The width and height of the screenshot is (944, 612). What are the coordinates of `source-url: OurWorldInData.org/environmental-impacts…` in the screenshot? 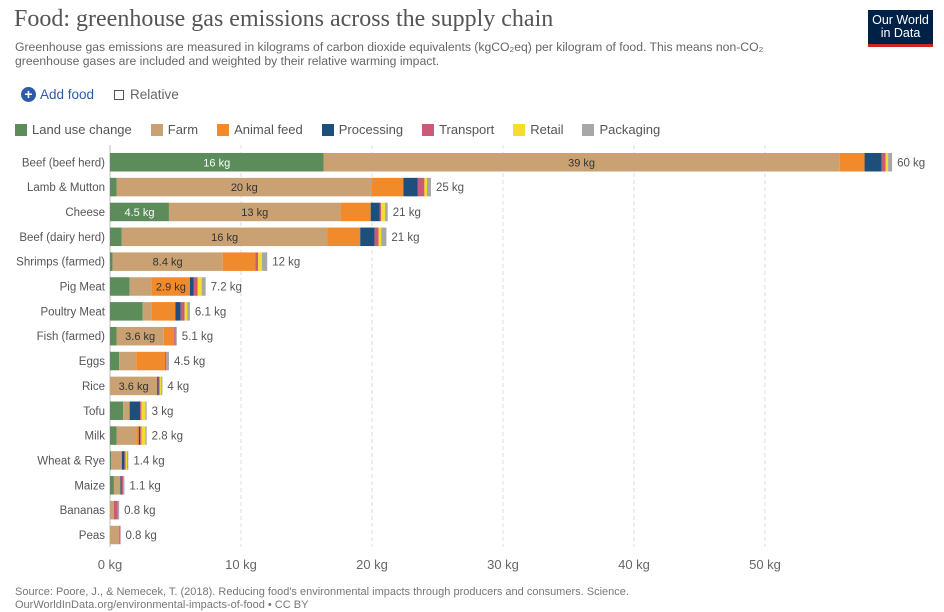 It's located at (162, 605).